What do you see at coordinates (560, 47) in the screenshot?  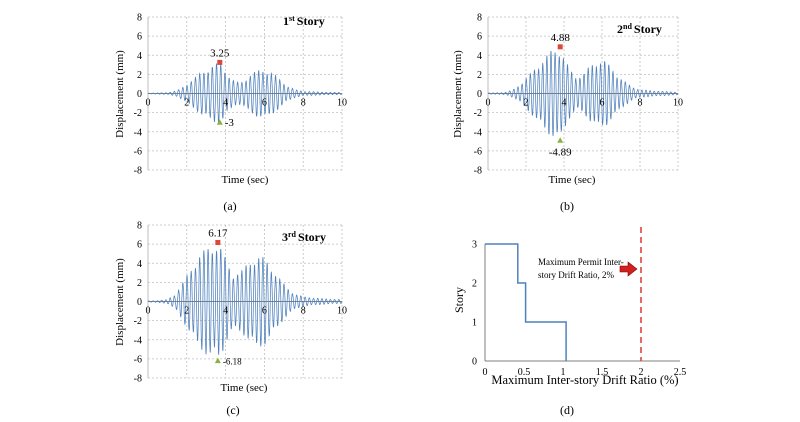 I see `peak-marker-b` at bounding box center [560, 47].